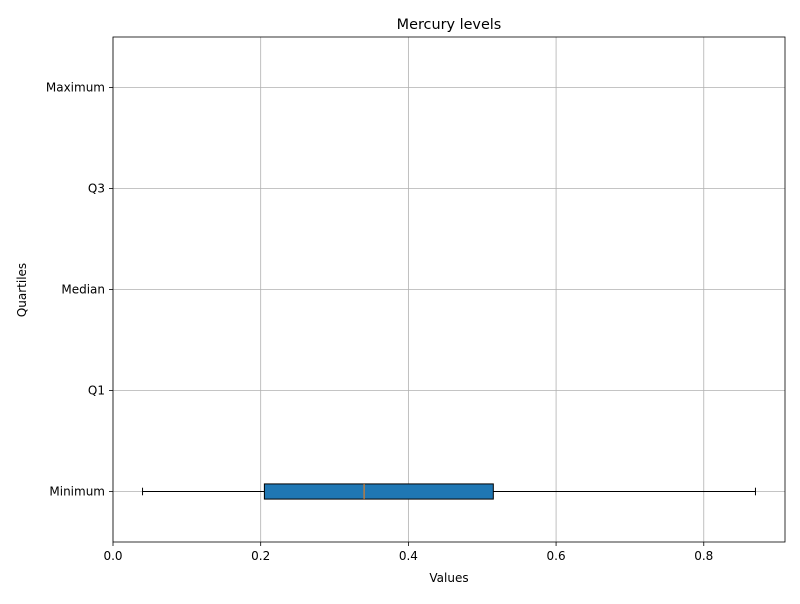  I want to click on box-layer, so click(449, 491).